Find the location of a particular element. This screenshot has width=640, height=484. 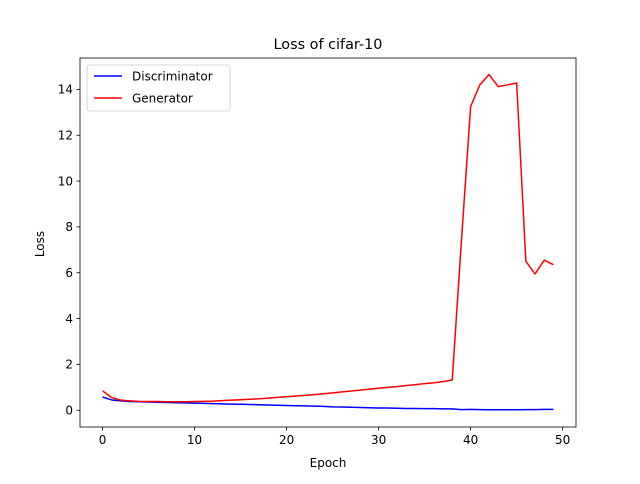

chart-title: Loss of cifar-10 is located at coordinates (328, 45).